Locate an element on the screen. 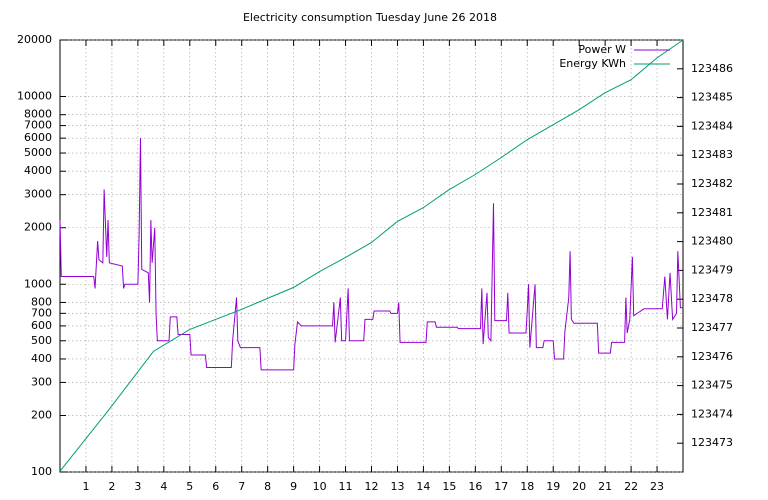  x-tick-label: 22 is located at coordinates (631, 486).